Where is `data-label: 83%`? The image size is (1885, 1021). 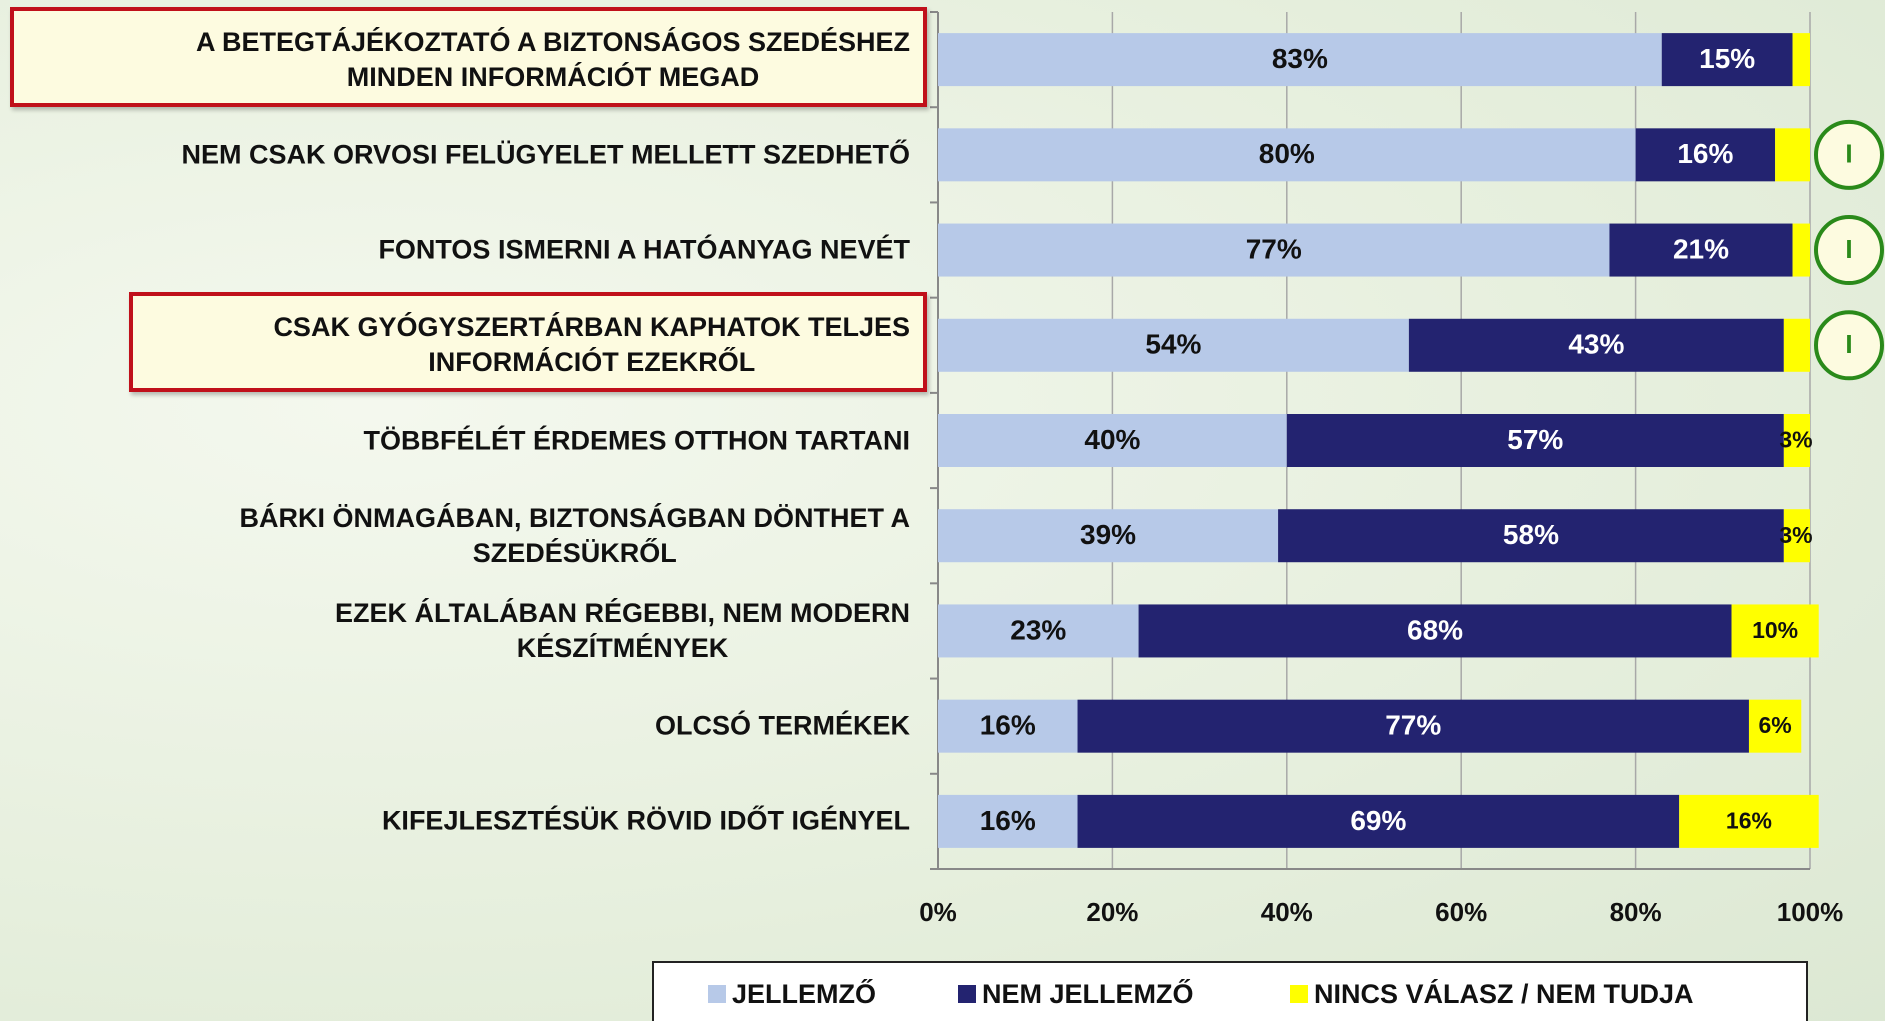 data-label: 83% is located at coordinates (1300, 58).